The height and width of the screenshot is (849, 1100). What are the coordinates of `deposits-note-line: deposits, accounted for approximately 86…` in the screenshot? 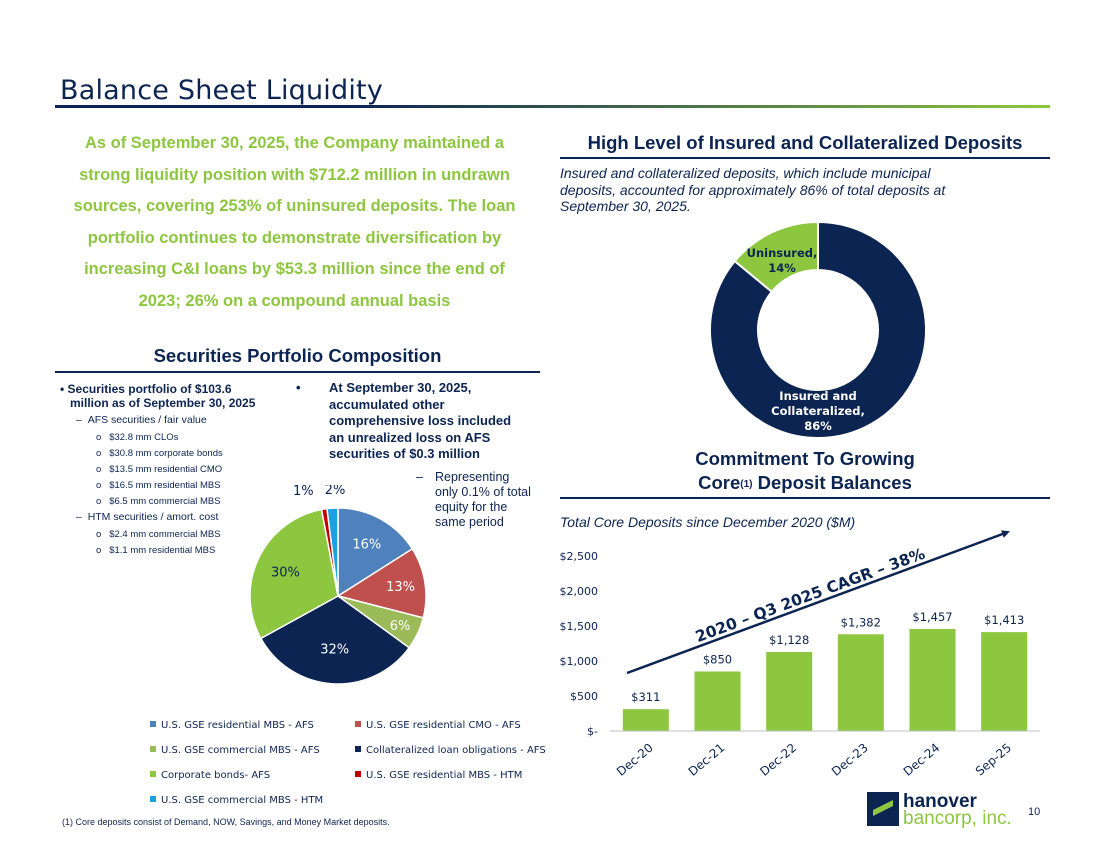 It's located at (753, 189).